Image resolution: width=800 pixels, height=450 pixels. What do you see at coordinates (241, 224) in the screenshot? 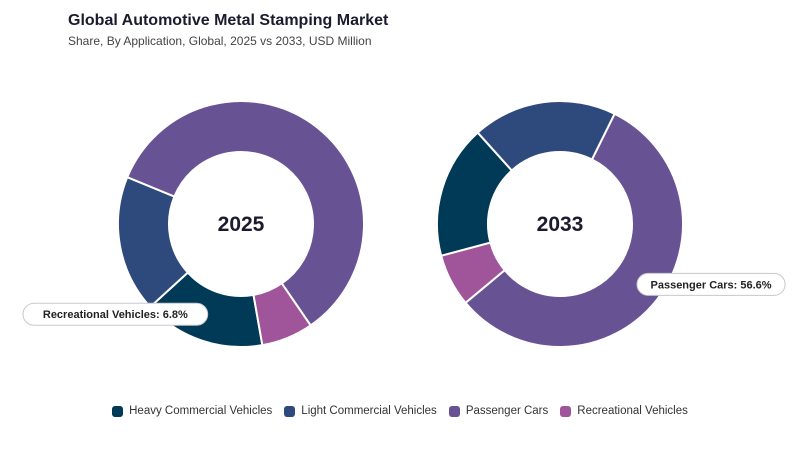
I see `center-label-2025: 2025` at bounding box center [241, 224].